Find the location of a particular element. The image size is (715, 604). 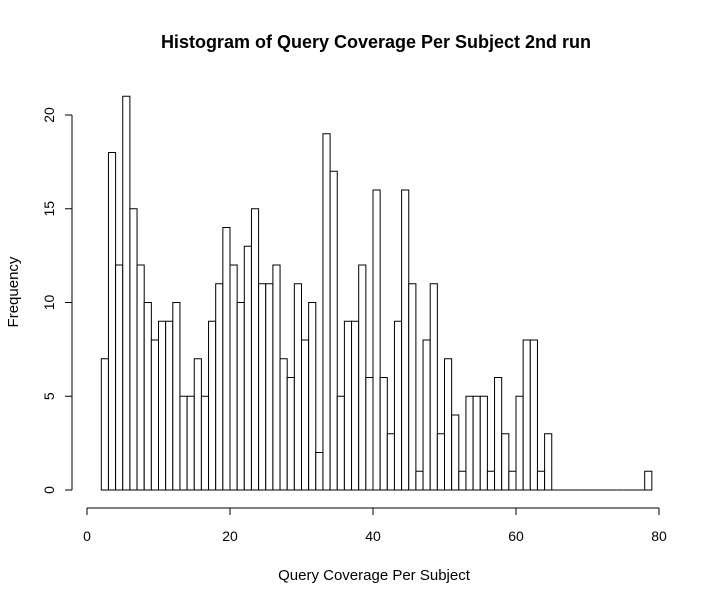

x-tick-label: 20 is located at coordinates (230, 536).